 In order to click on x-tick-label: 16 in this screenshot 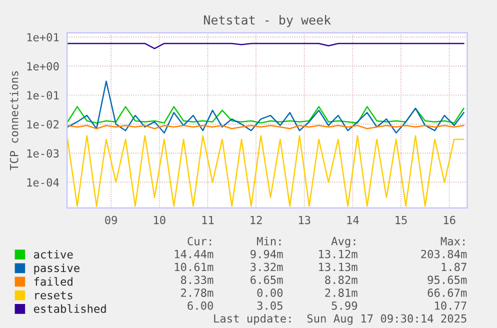, I will do `click(450, 220)`.